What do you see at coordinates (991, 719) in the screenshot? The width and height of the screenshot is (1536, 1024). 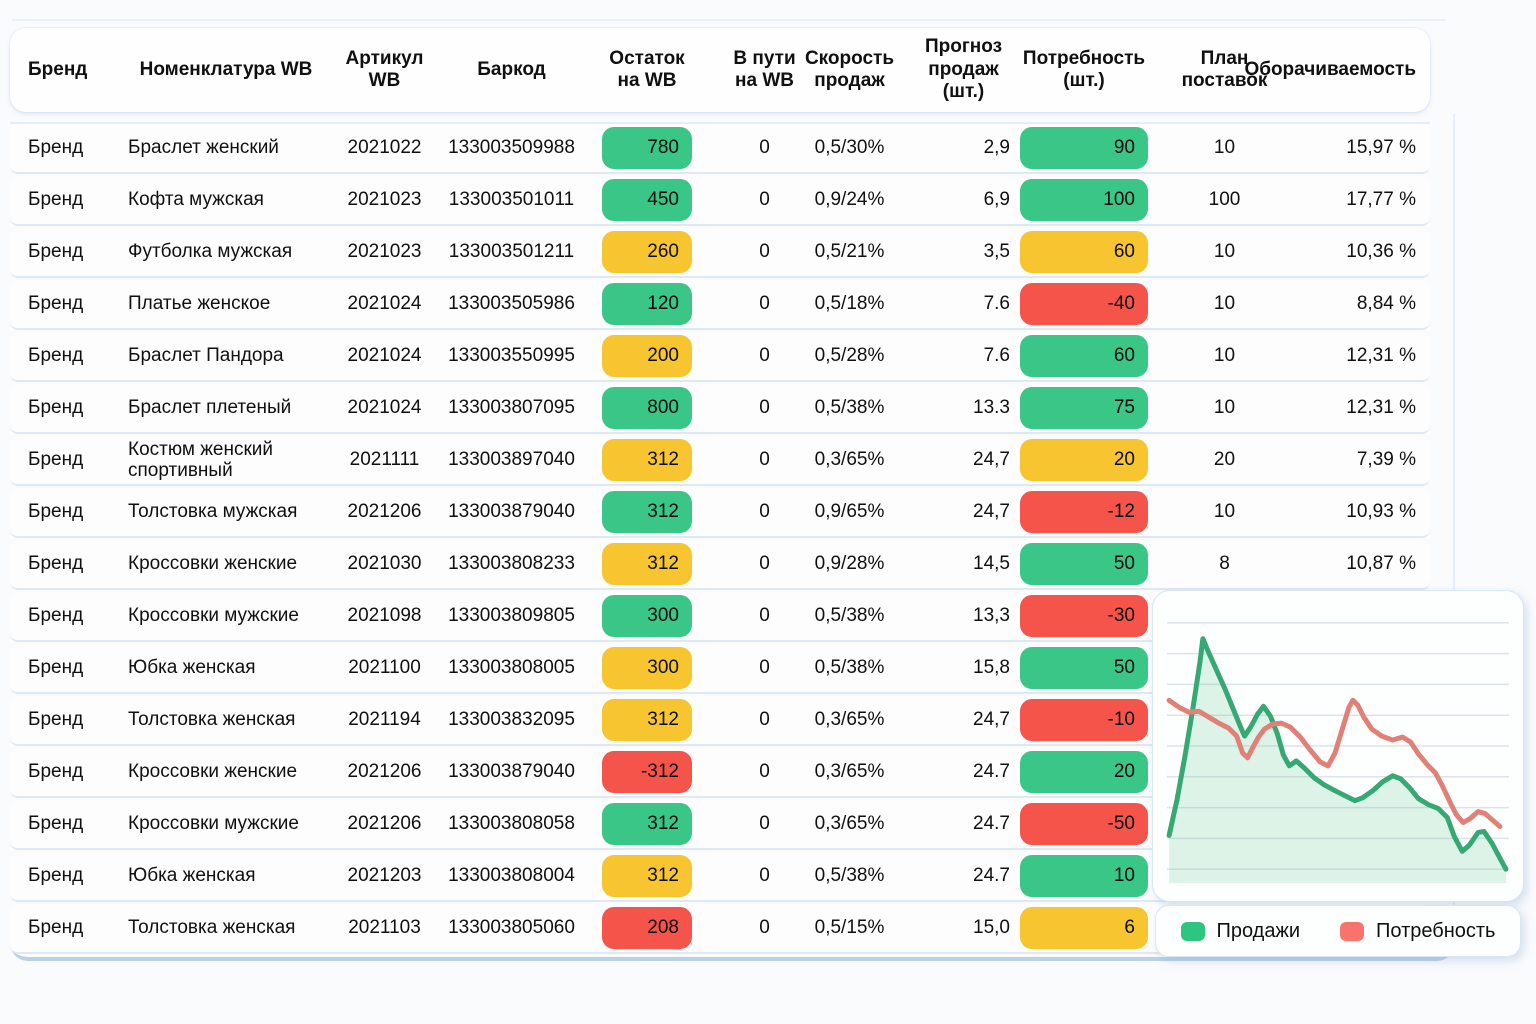 I see `cell-forecast: 24,7` at bounding box center [991, 719].